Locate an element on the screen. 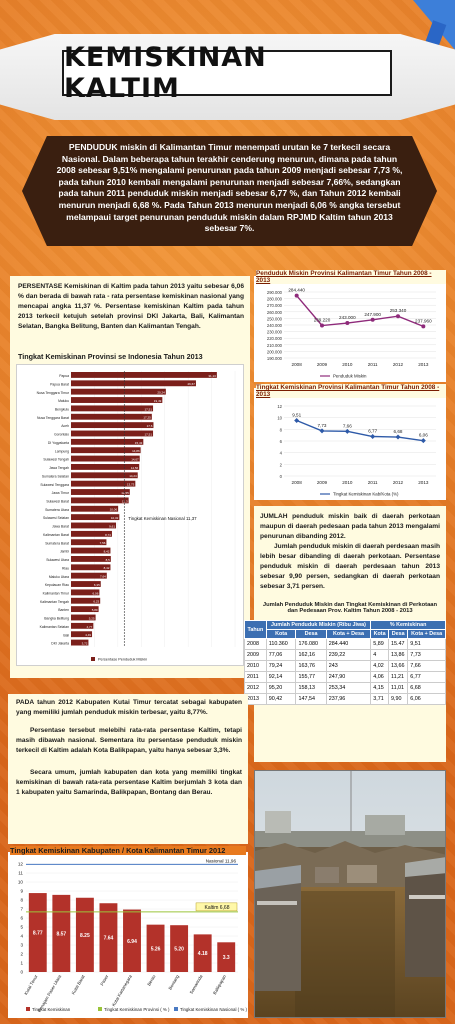 The width and height of the screenshot is (455, 1024). table-row: 2010 79,24 163,76 243 4,02 13,66 7,66 is located at coordinates (345, 666).